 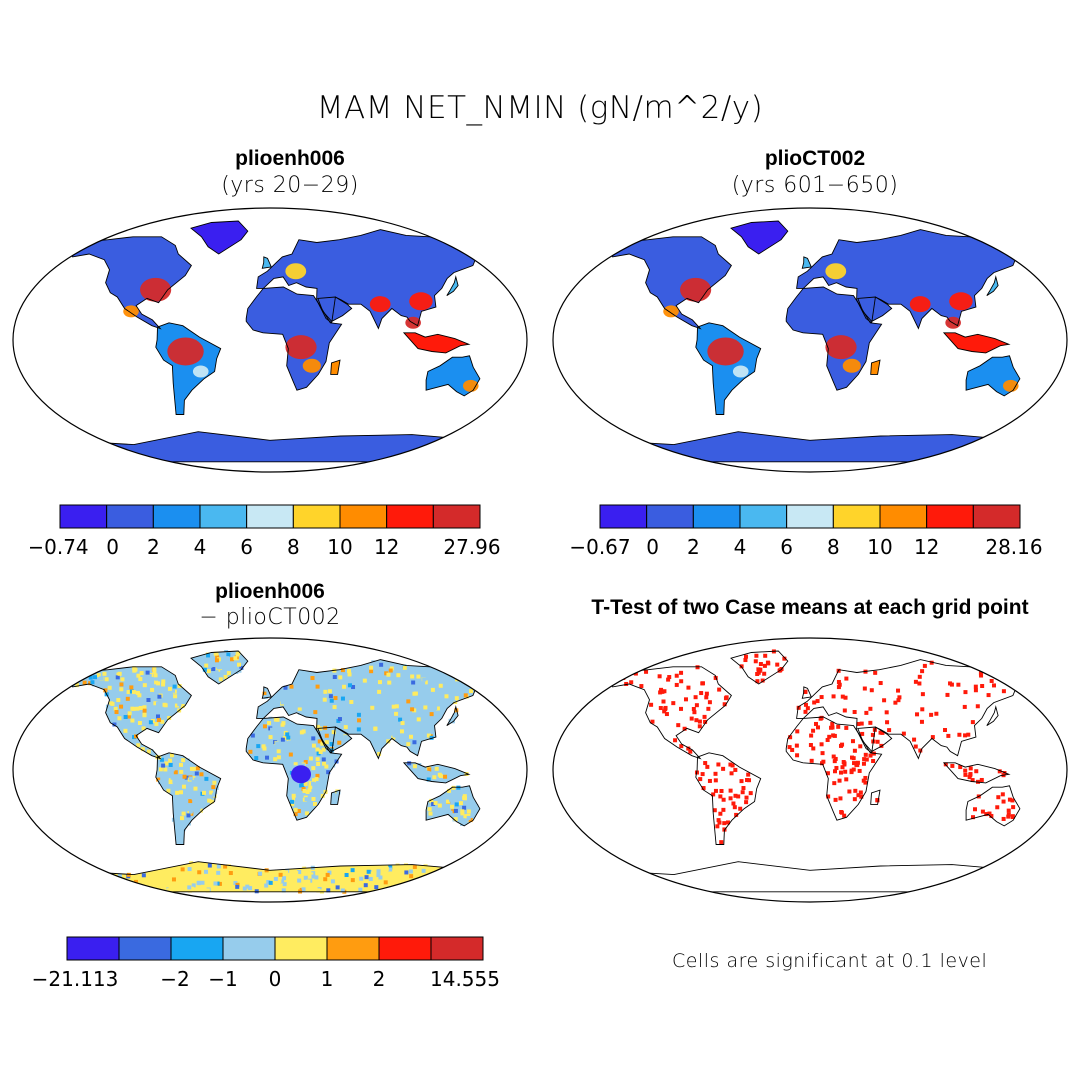 What do you see at coordinates (270, 617) in the screenshot?
I see `panel3-subtitle: − plioCT002` at bounding box center [270, 617].